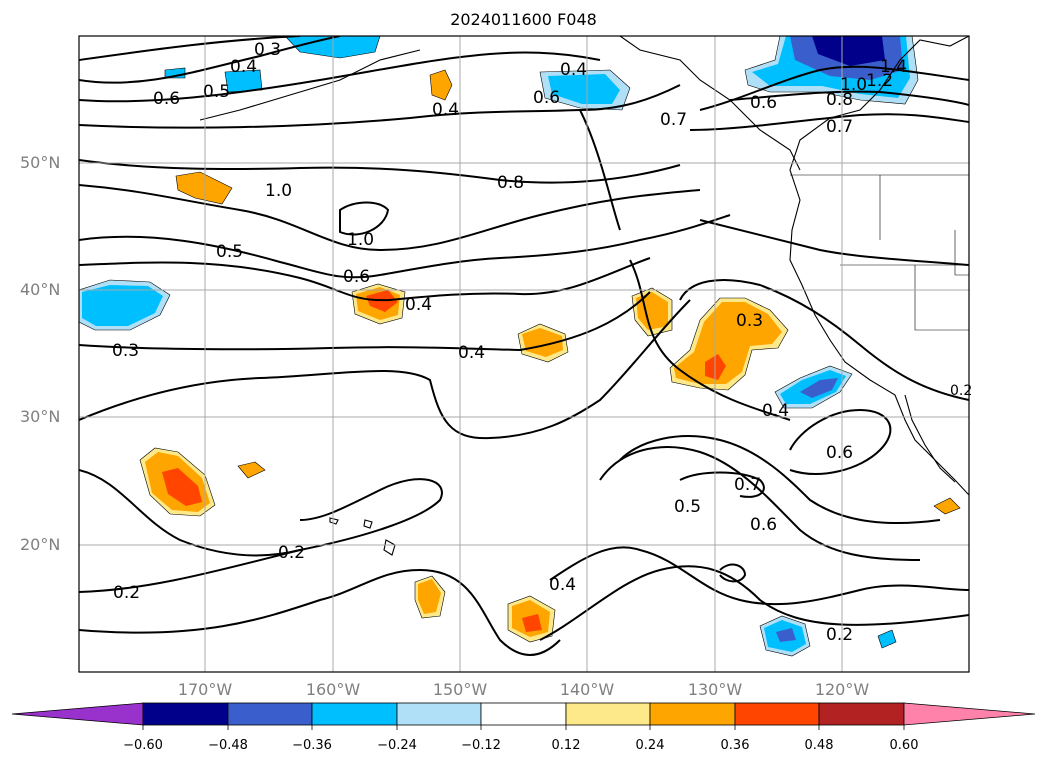 The height and width of the screenshot is (765, 1047). Describe the element at coordinates (397, 745) in the screenshot. I see `colorbar-tick-label: −0.24` at that location.